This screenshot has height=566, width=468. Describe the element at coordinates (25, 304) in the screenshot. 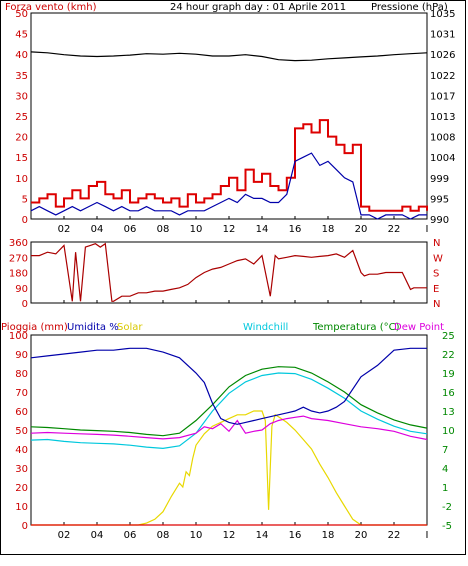

I see `direction-y-tick-label: 0` at that location.